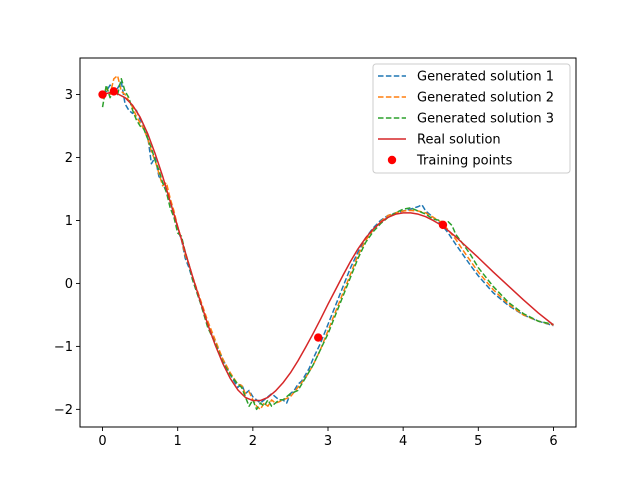 The image size is (640, 480). I want to click on x-tick-label: 2, so click(253, 441).